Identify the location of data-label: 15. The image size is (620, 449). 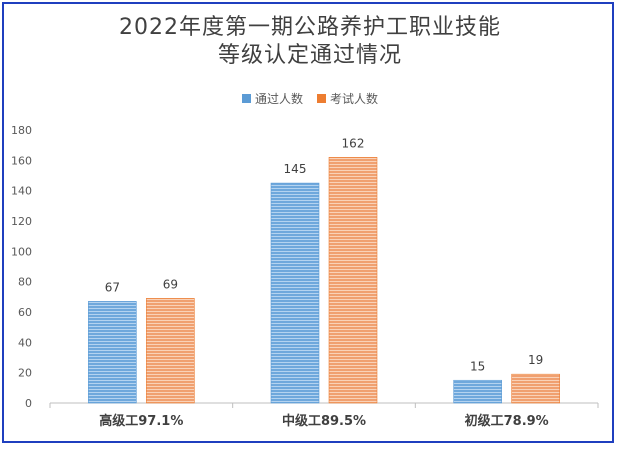
(477, 366).